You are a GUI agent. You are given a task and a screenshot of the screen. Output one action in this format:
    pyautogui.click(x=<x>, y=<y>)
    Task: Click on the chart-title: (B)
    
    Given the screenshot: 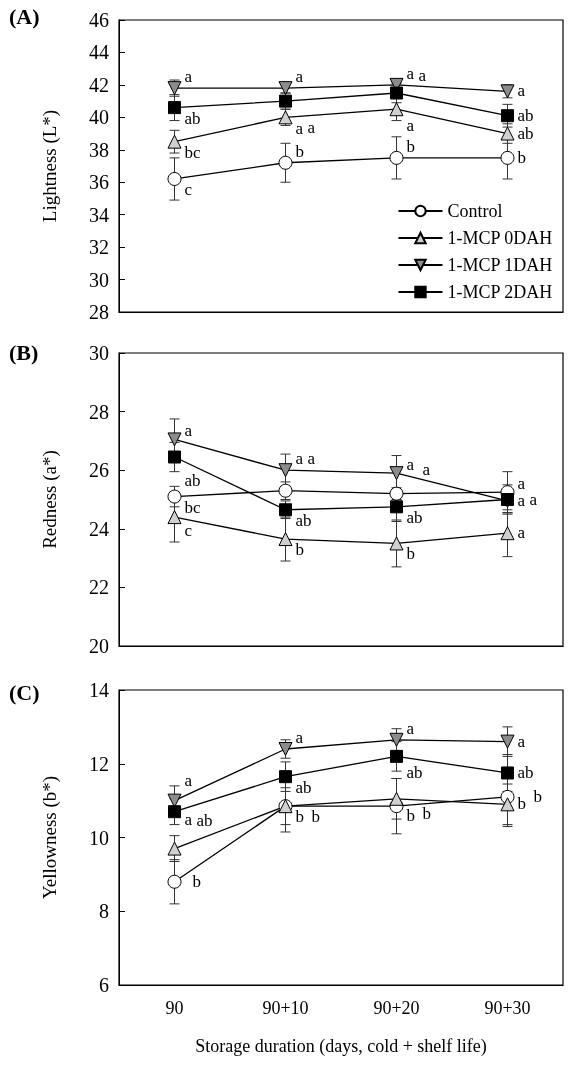 What is the action you would take?
    pyautogui.click(x=24, y=352)
    